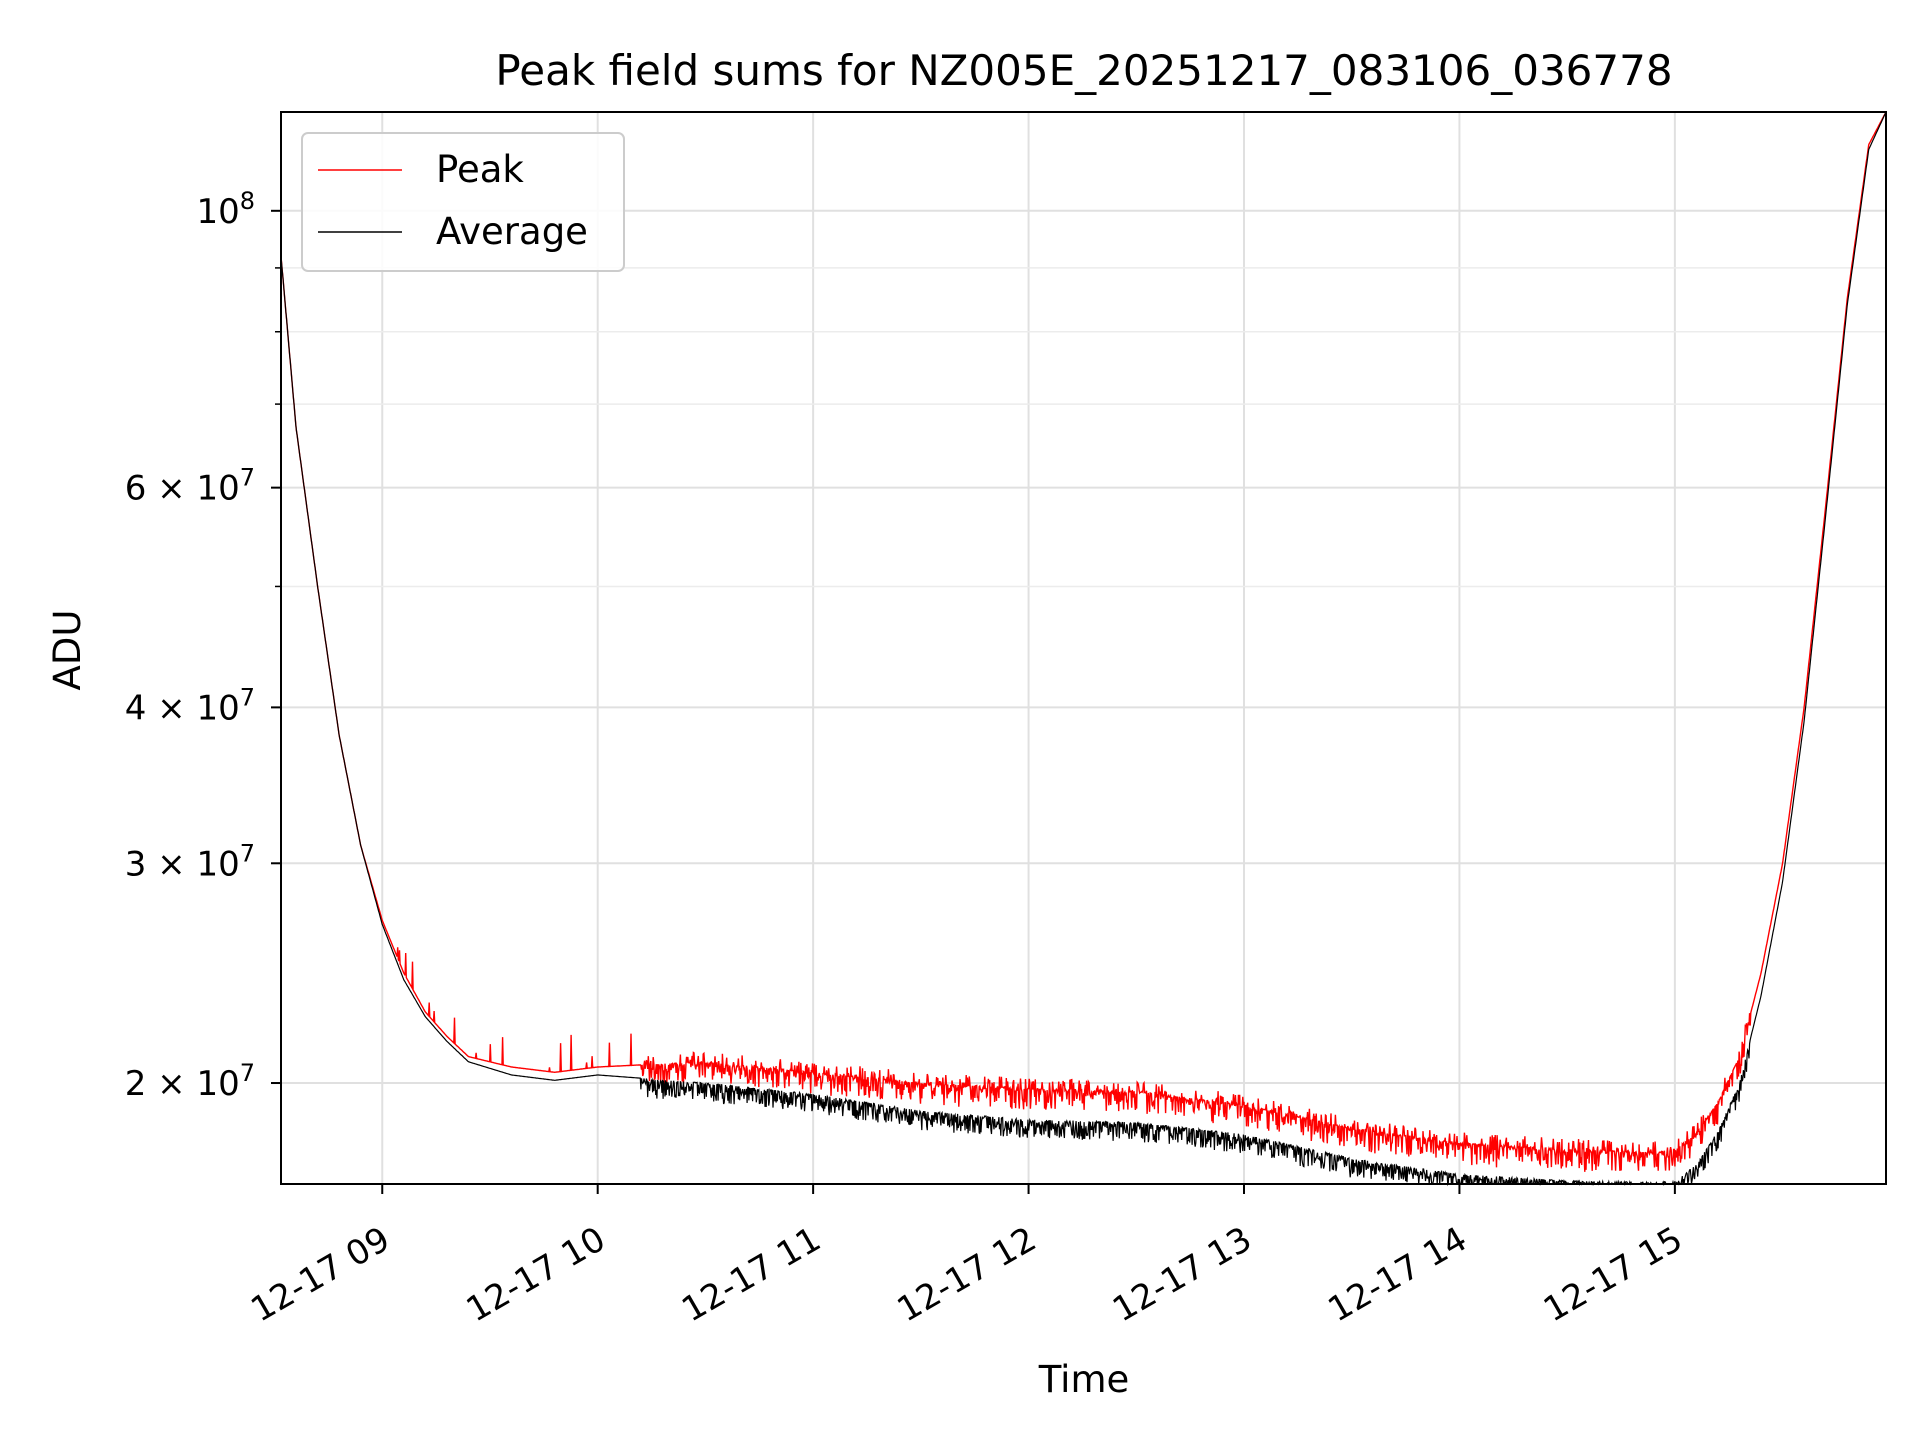 The height and width of the screenshot is (1440, 1920). I want to click on y-tick-label: 4 × 107, so click(190, 705).